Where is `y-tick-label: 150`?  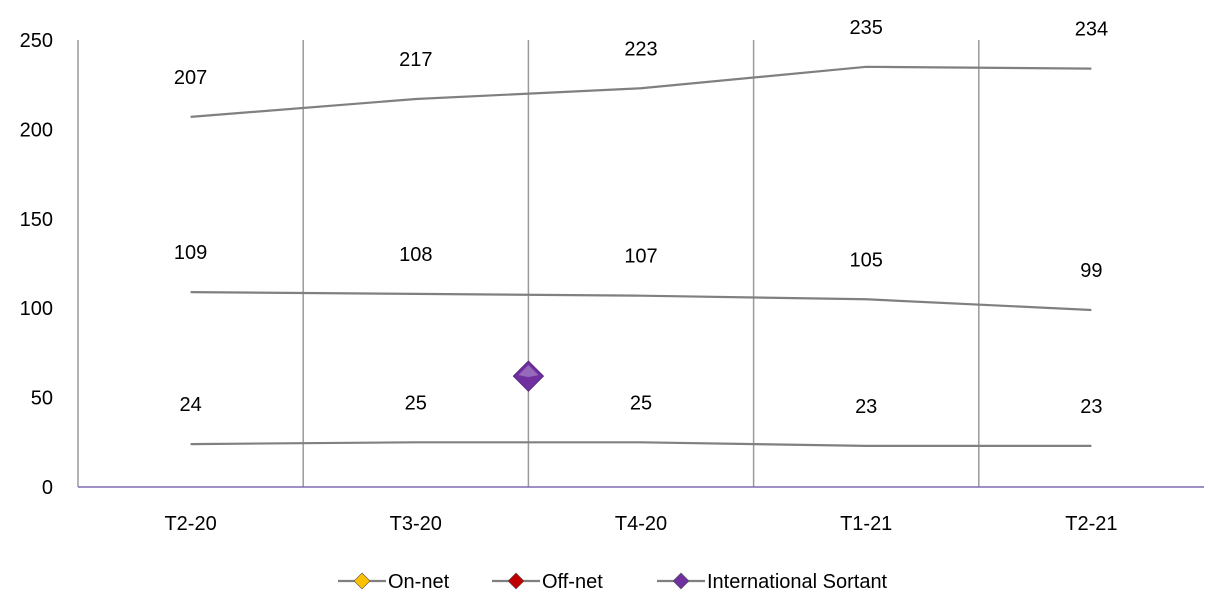 y-tick-label: 150 is located at coordinates (36, 220).